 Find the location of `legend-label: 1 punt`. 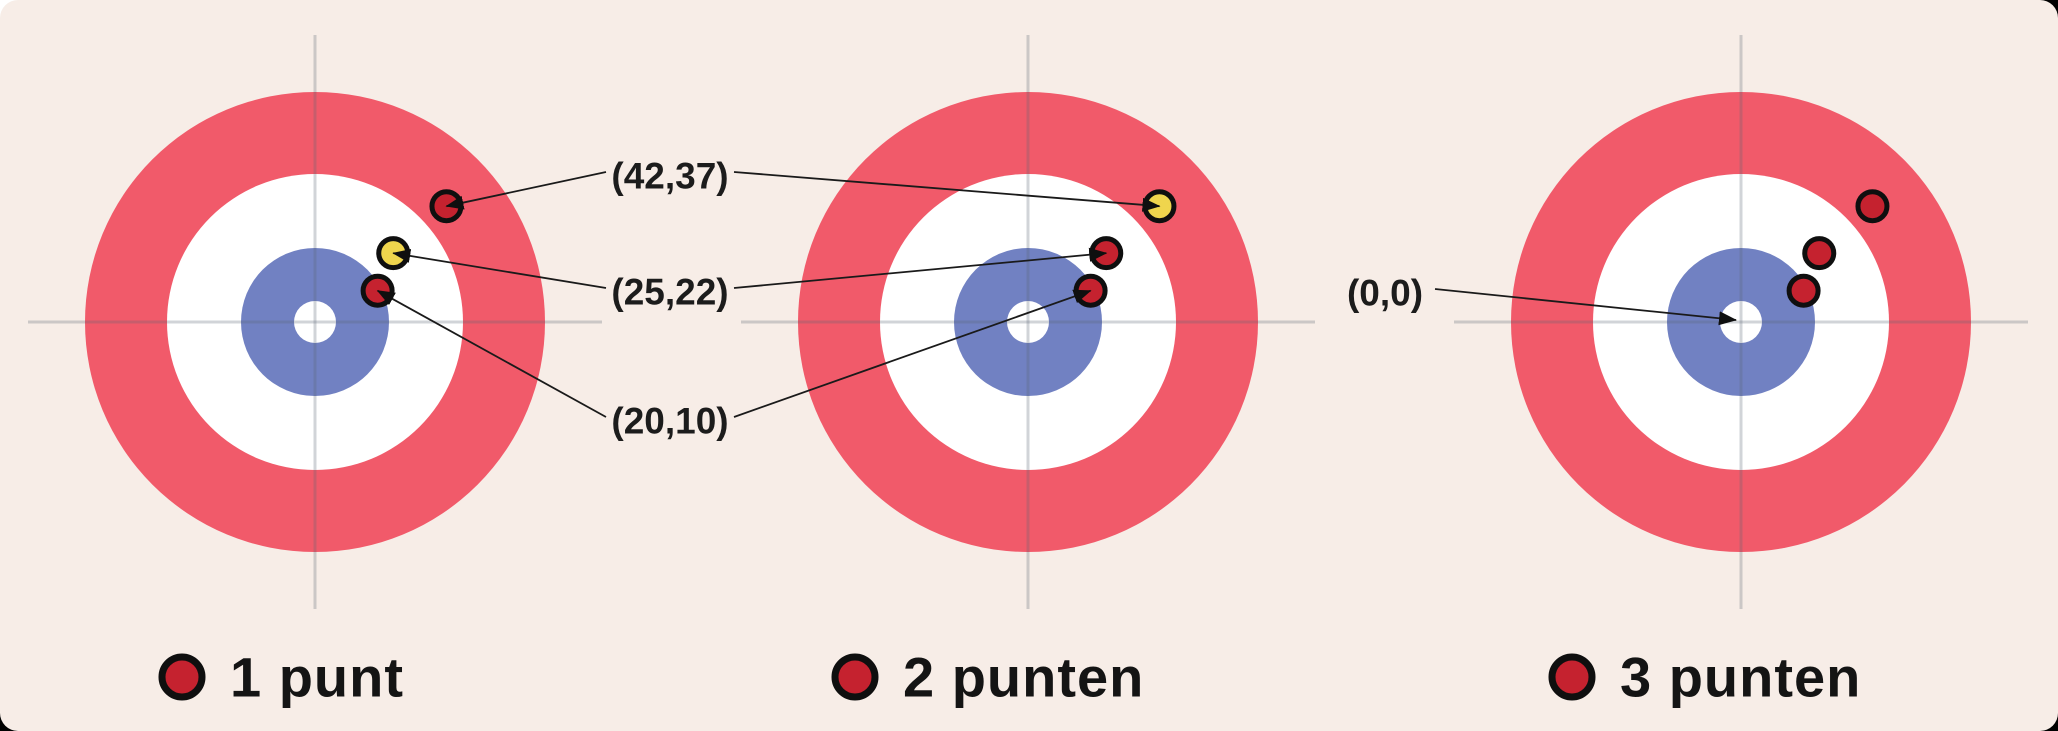

legend-label: 1 punt is located at coordinates (317, 677).